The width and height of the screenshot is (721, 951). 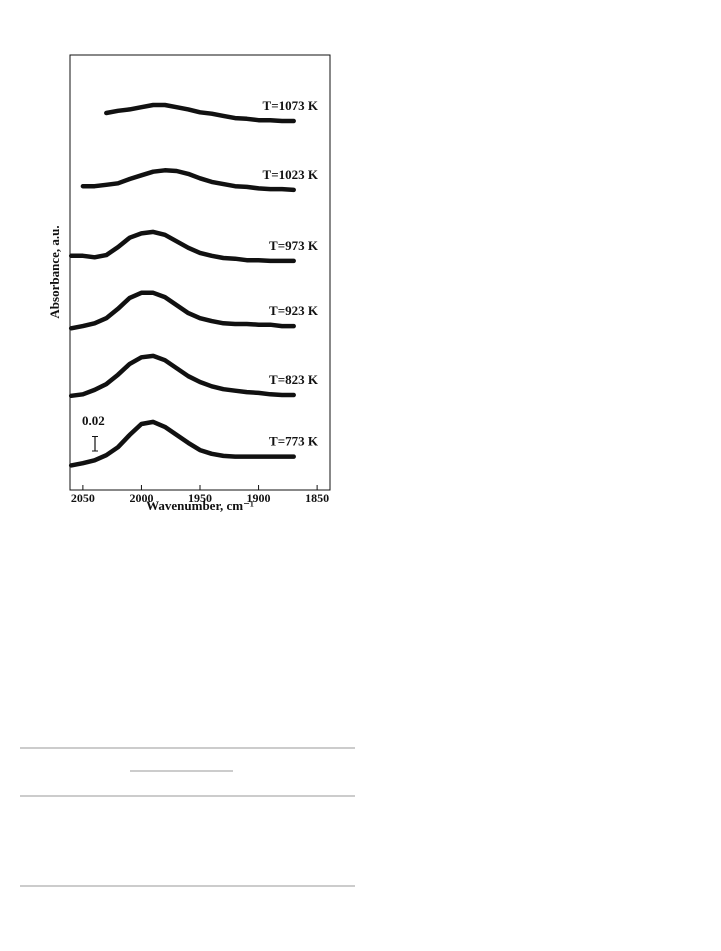 I want to click on x-tick-label: 1950, so click(x=200, y=498).